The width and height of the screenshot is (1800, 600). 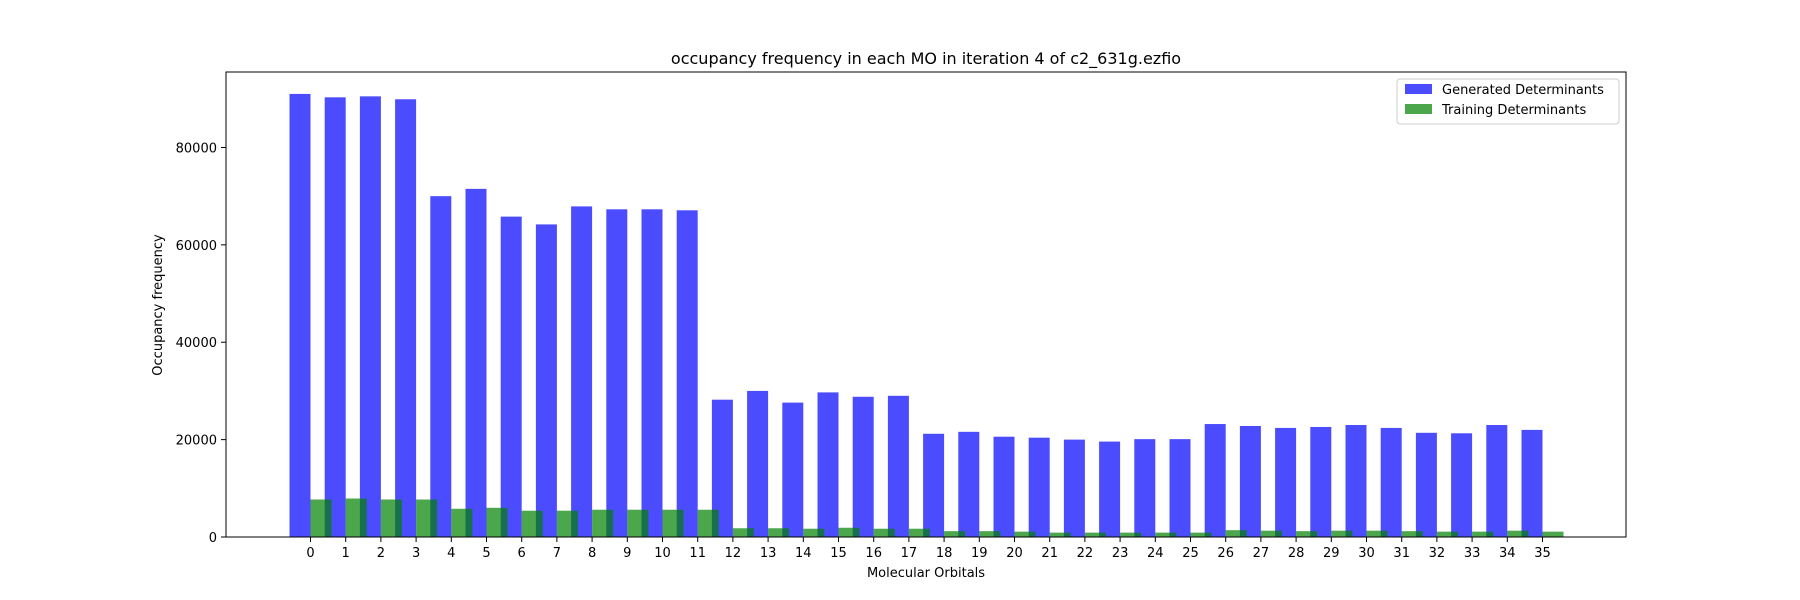 I want to click on x-tick-label: 6, so click(x=522, y=553).